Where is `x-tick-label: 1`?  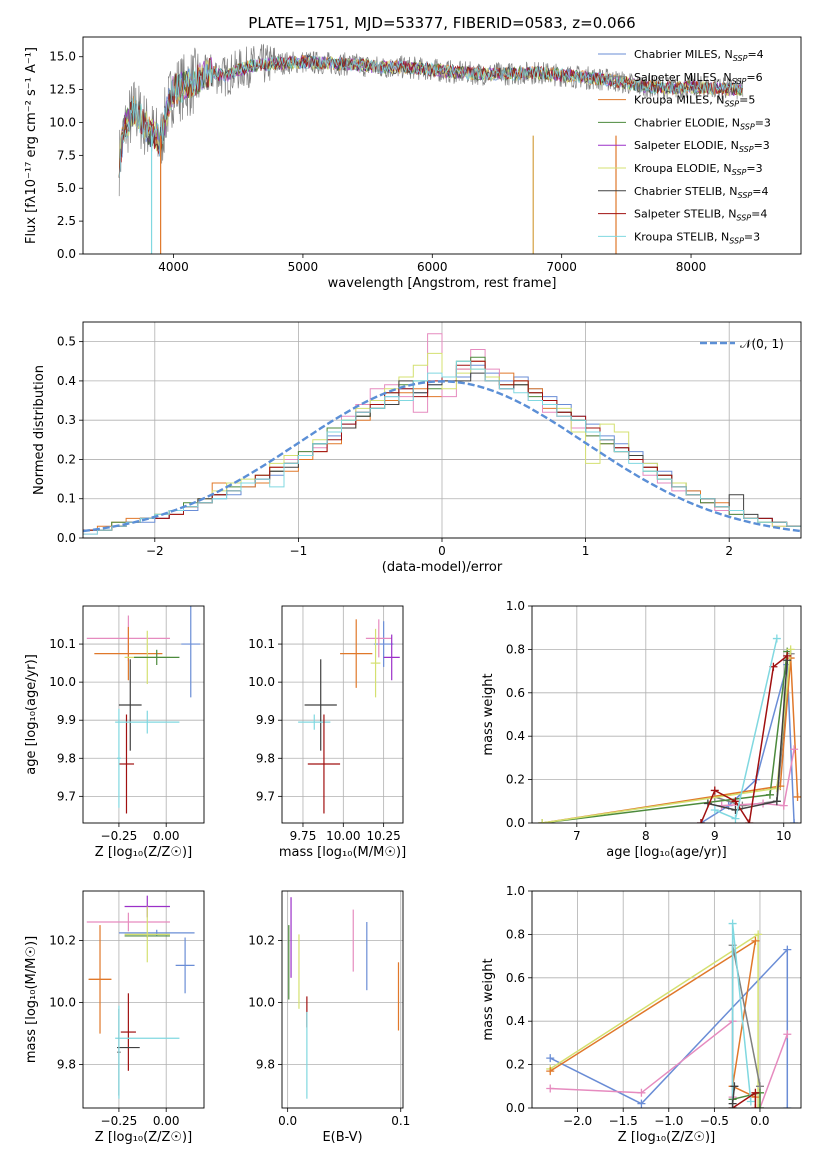 x-tick-label: 1 is located at coordinates (586, 551).